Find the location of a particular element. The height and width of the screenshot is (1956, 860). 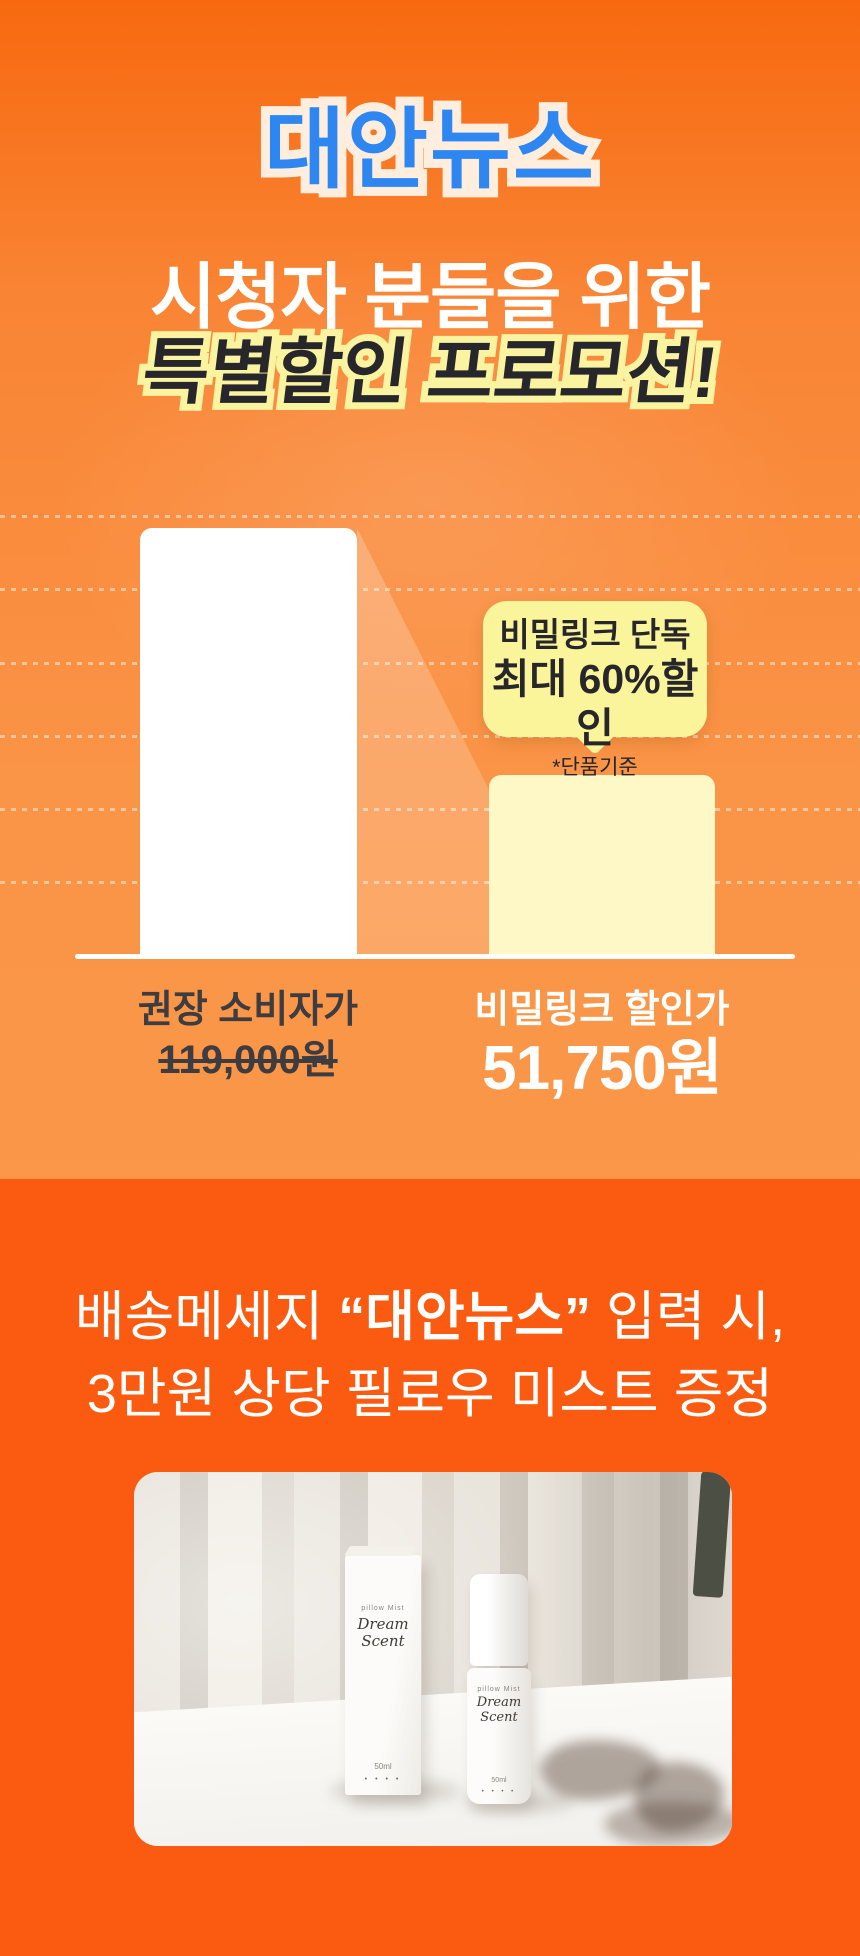

bottle-dots: • • • • is located at coordinates (499, 1792).